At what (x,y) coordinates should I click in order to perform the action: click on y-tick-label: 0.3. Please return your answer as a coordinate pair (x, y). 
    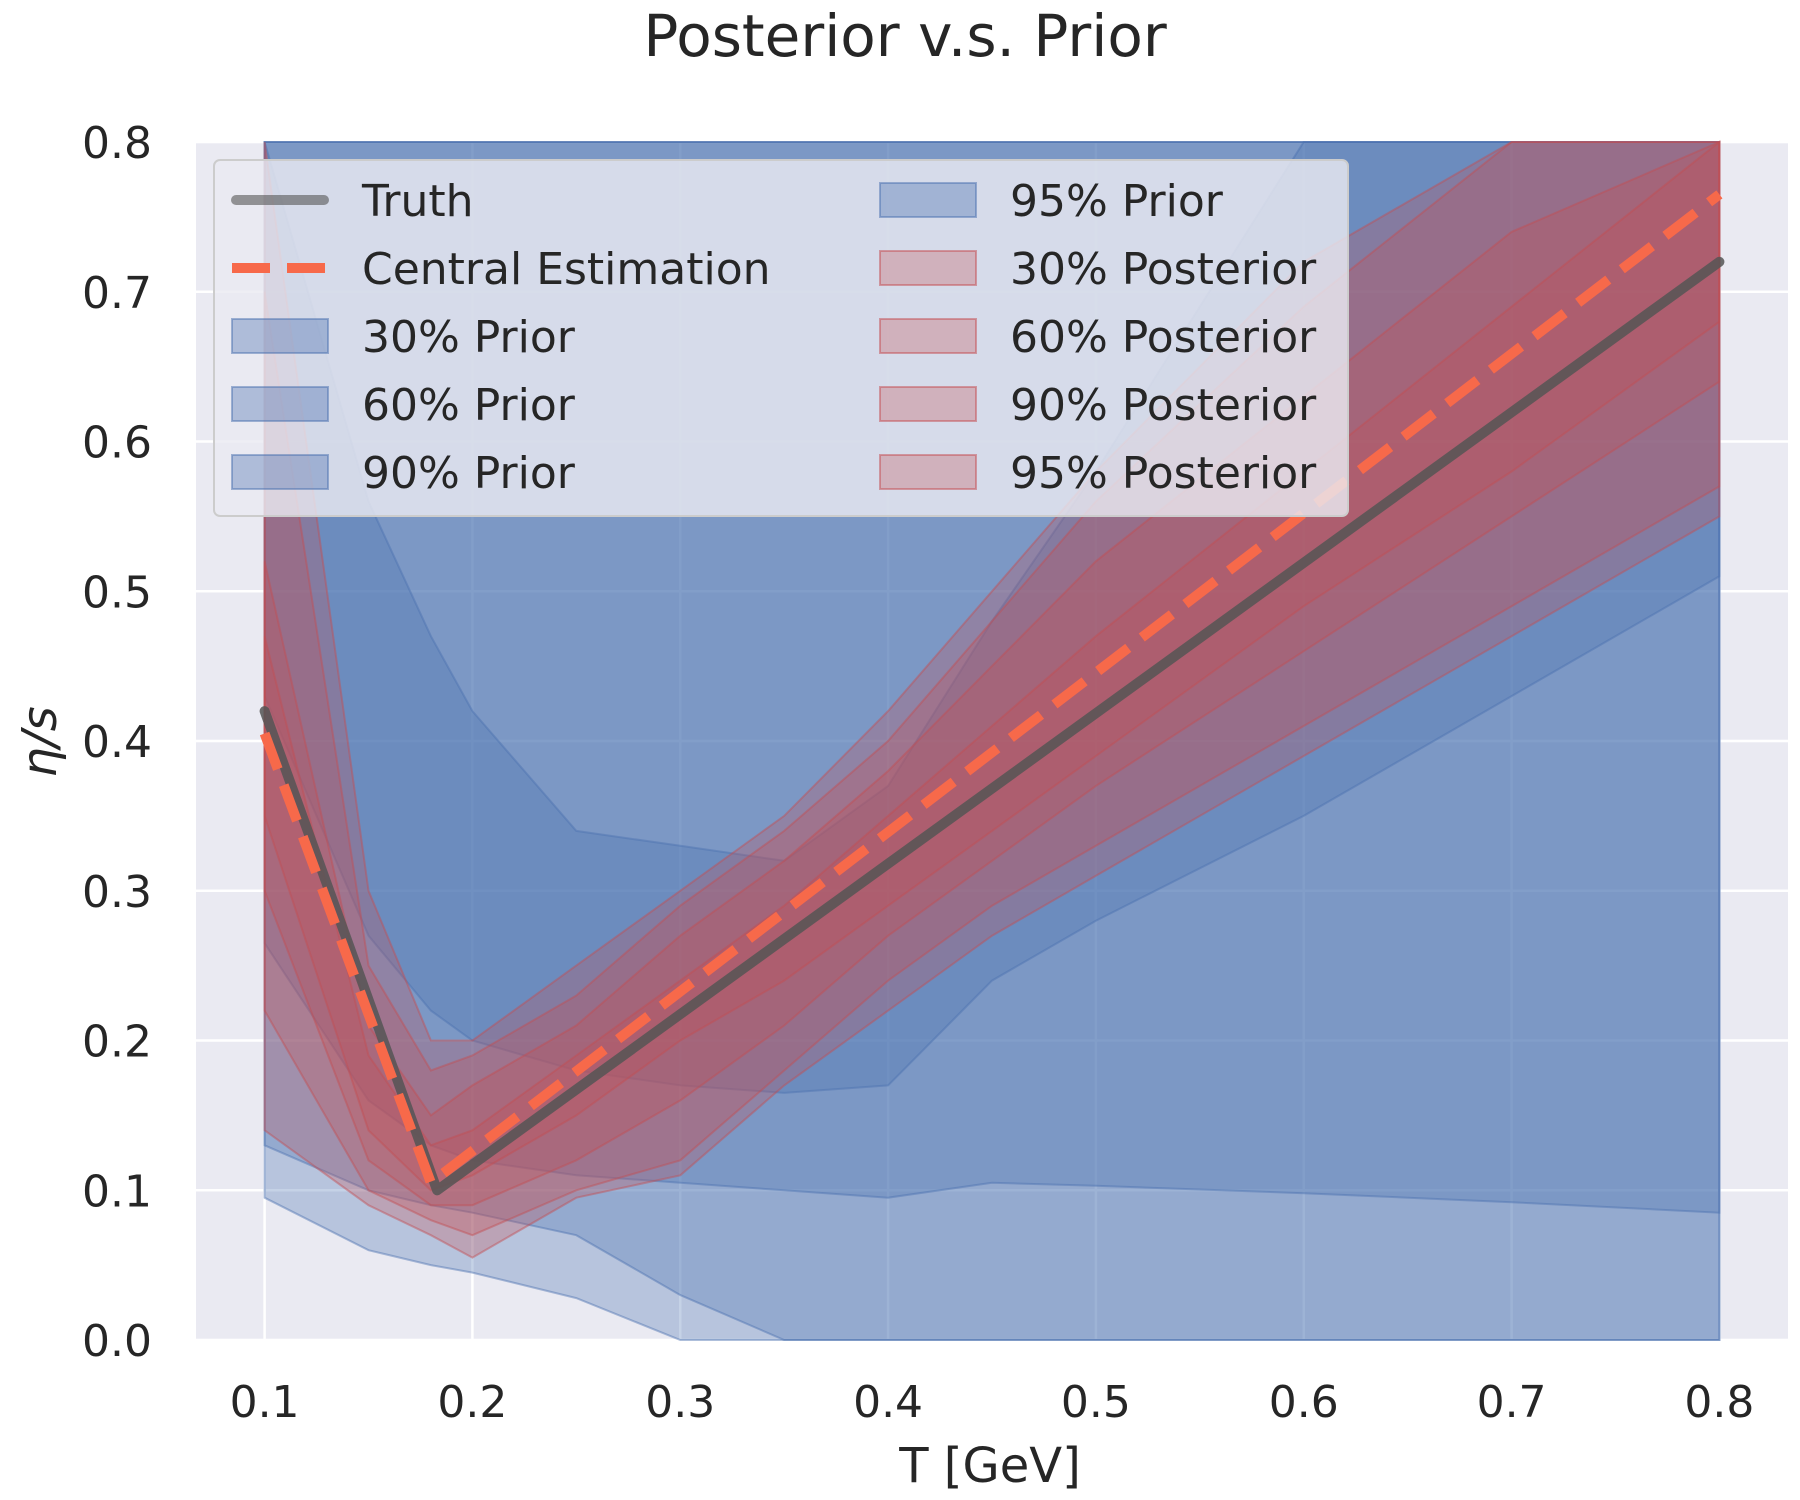
    Looking at the image, I should click on (117, 892).